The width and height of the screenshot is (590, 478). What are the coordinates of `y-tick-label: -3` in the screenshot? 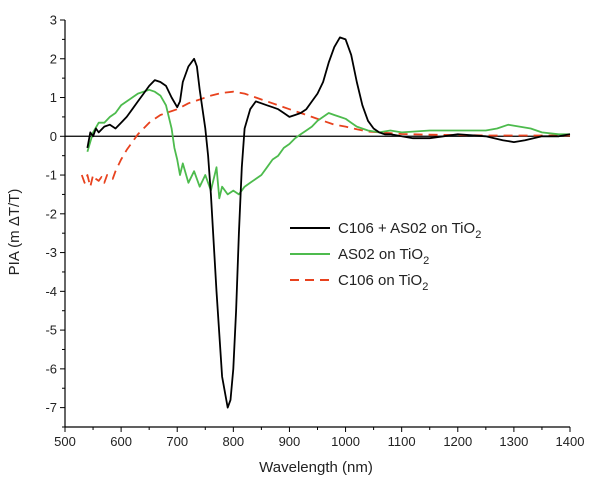 It's located at (51, 252).